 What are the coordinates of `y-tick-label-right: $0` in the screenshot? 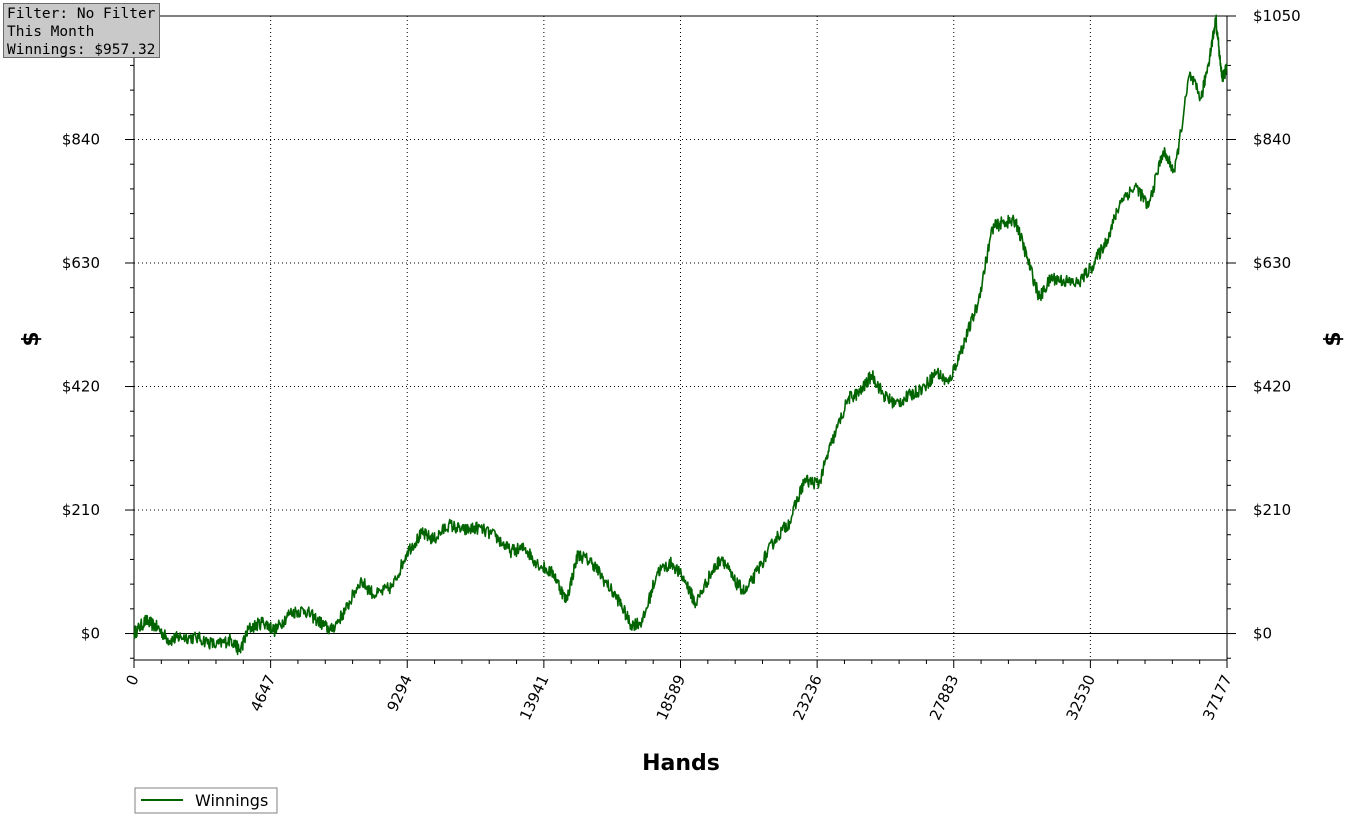 It's located at (1262, 634).